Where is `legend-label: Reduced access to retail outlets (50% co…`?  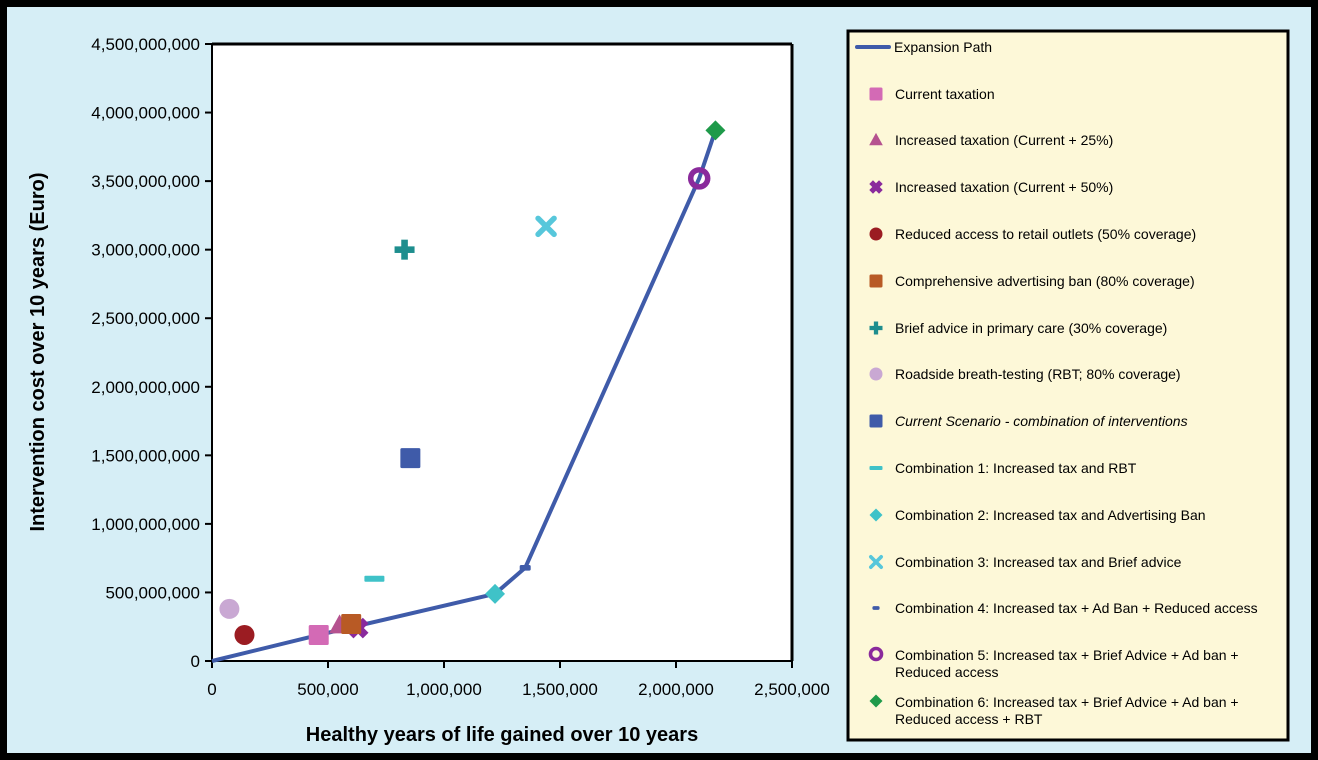 legend-label: Reduced access to retail outlets (50% co… is located at coordinates (1045, 234).